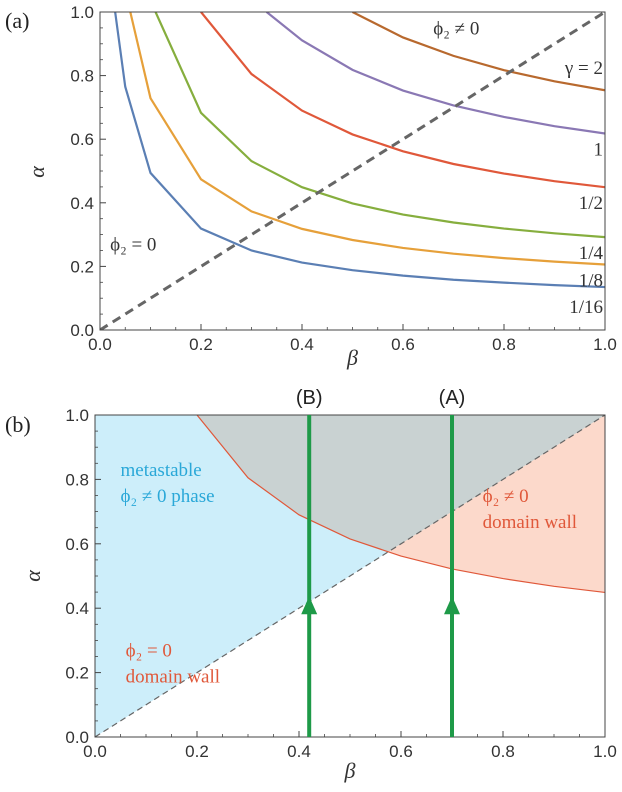 The image size is (622, 792). Describe the element at coordinates (302, 344) in the screenshot. I see `panel-a-x-tick-label: 0.4` at that location.